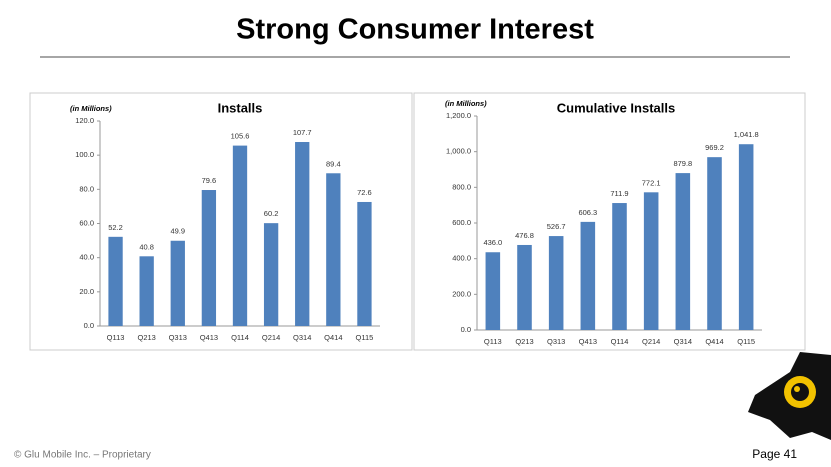  Describe the element at coordinates (492, 242) in the screenshot. I see `value-label: 436.0` at that location.